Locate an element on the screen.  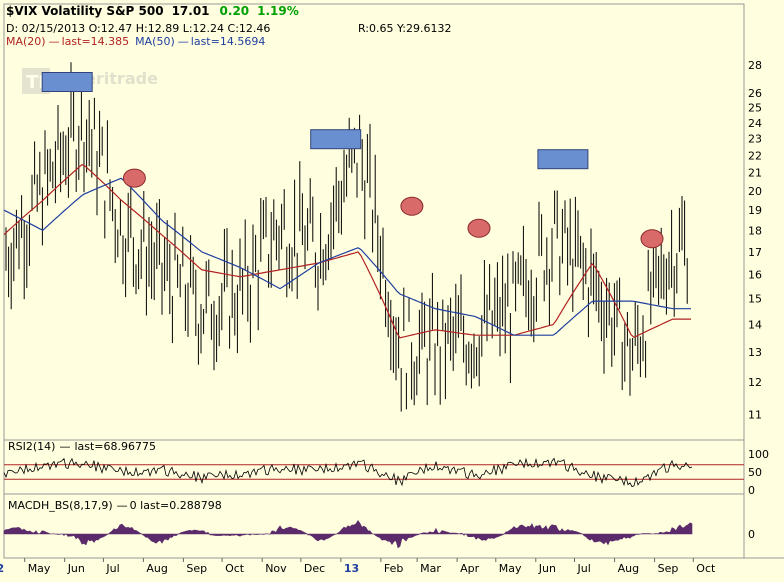
price-change: 0.20 is located at coordinates (235, 11).